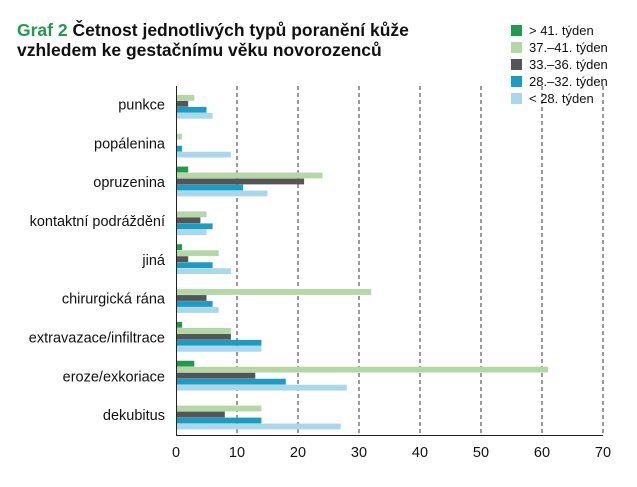 This screenshot has width=637, height=487. What do you see at coordinates (130, 144) in the screenshot?
I see `category-label: popálenina` at bounding box center [130, 144].